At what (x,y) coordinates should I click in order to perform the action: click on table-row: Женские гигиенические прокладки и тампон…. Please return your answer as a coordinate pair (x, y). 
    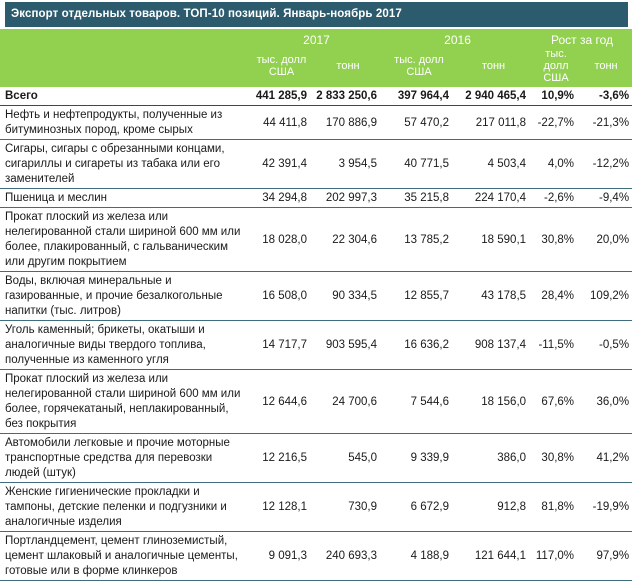
    Looking at the image, I should click on (316, 507).